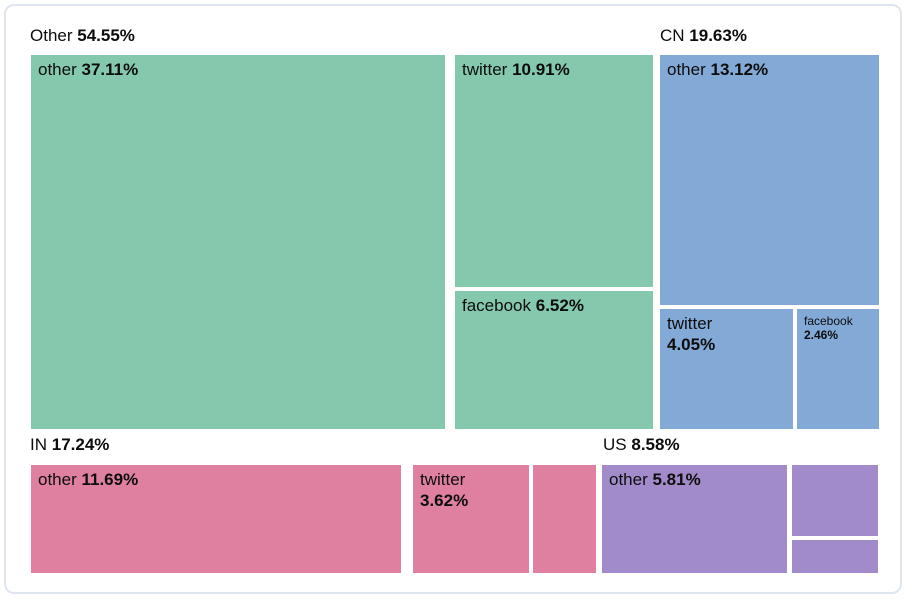 This screenshot has height=600, width=908. Describe the element at coordinates (694, 519) in the screenshot. I see `tile-us-other: other 5.81%` at that location.